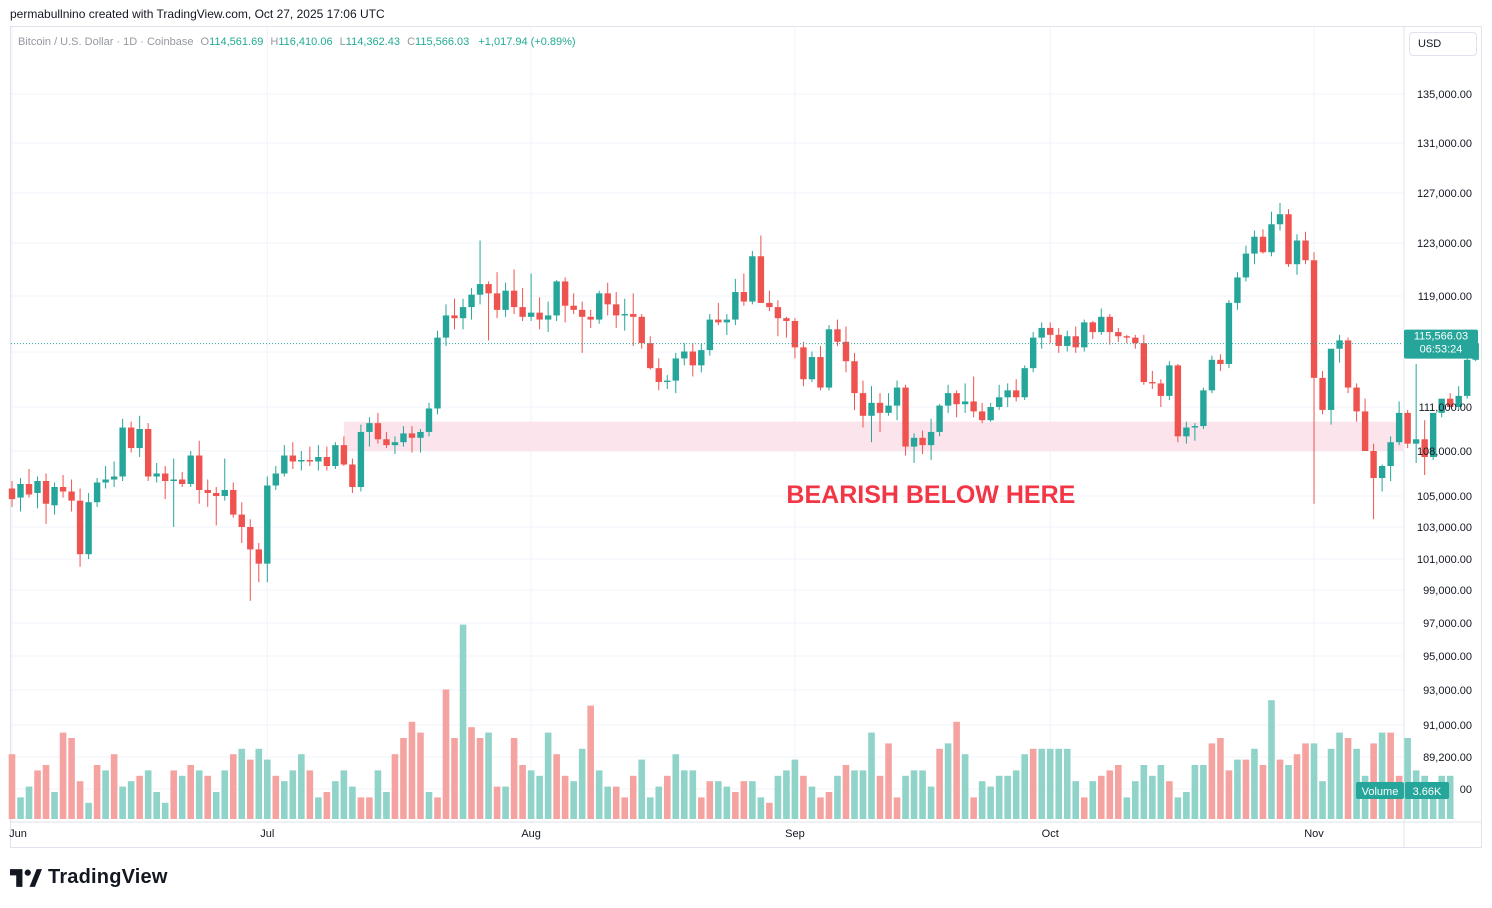 This screenshot has height=908, width=1492. Describe the element at coordinates (1444, 95) in the screenshot. I see `price-tick-label: 135,000.00` at that location.